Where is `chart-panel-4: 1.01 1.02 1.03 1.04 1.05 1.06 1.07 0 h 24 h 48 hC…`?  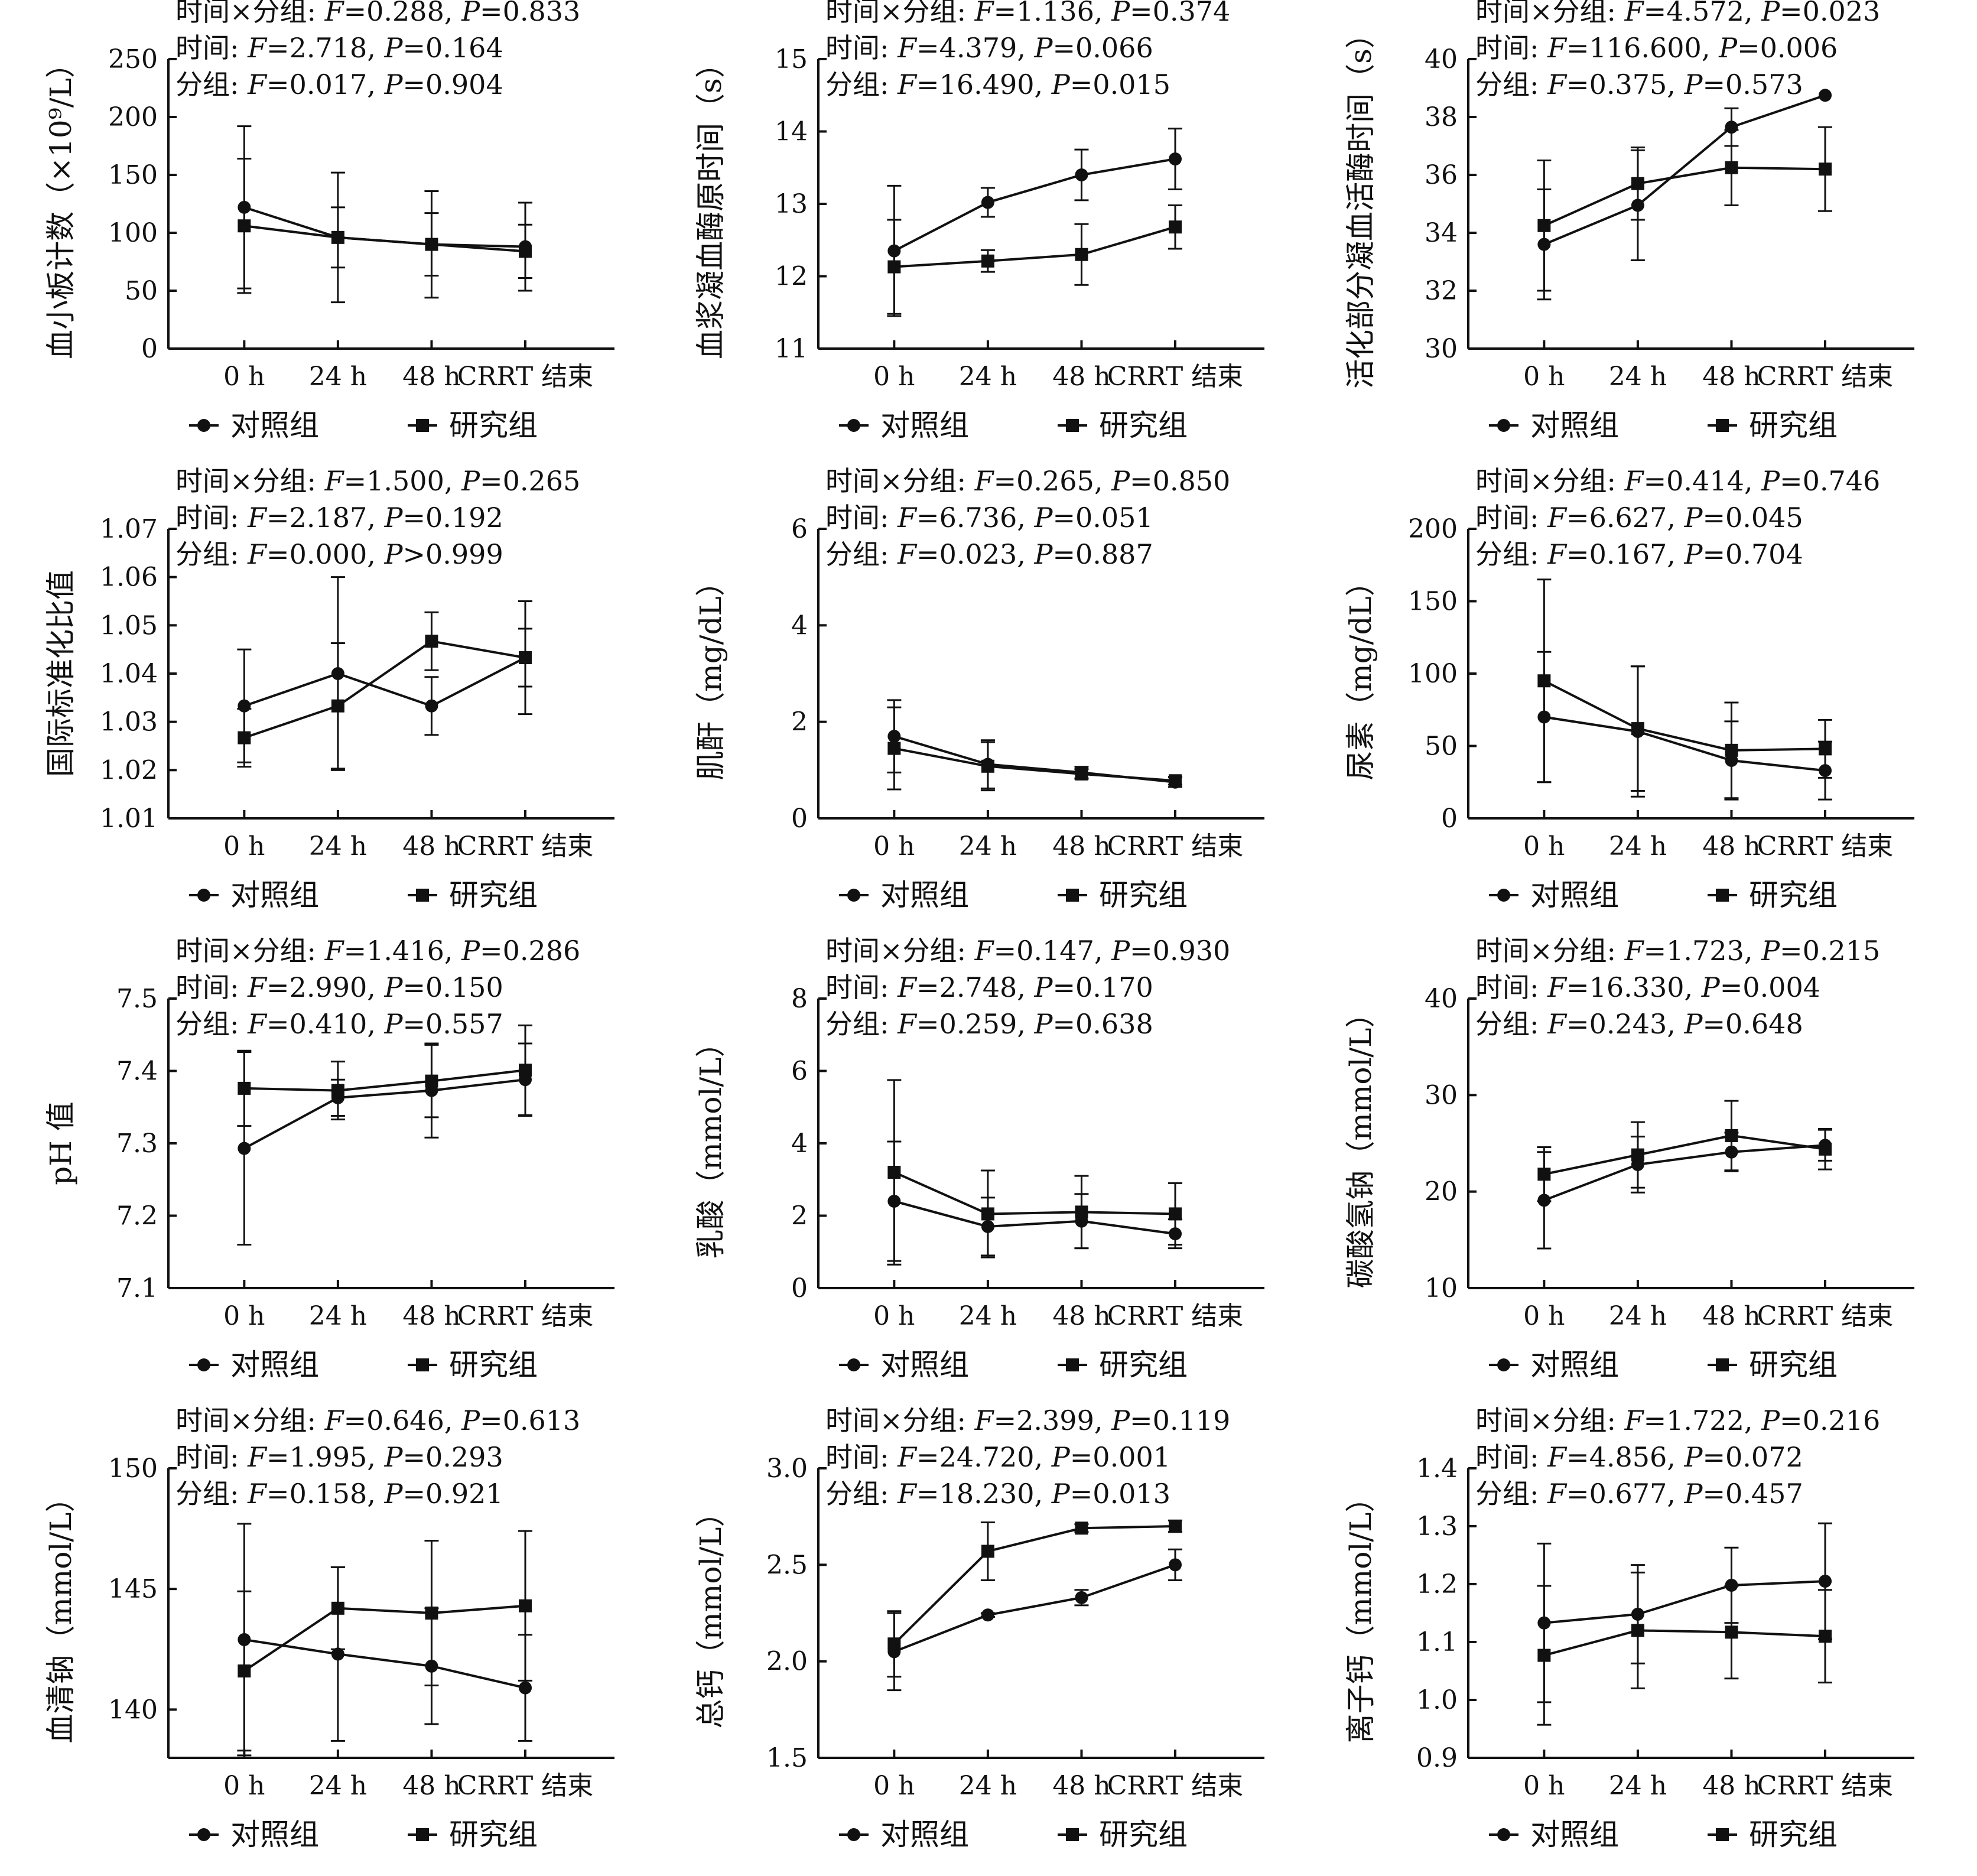 chart-panel-4: 1.01 1.02 1.03 1.04 1.05 1.06 1.07 0 h 24 h 48 hC… is located at coordinates (329, 688).